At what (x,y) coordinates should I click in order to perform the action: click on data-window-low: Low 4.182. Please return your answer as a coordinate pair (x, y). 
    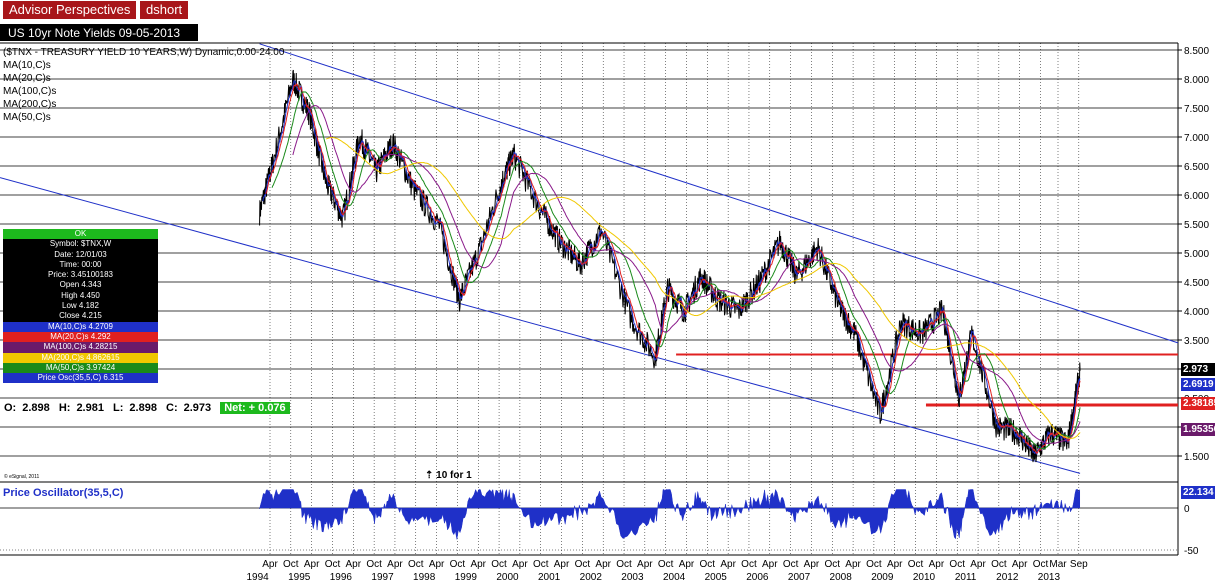
    Looking at the image, I should click on (80, 306).